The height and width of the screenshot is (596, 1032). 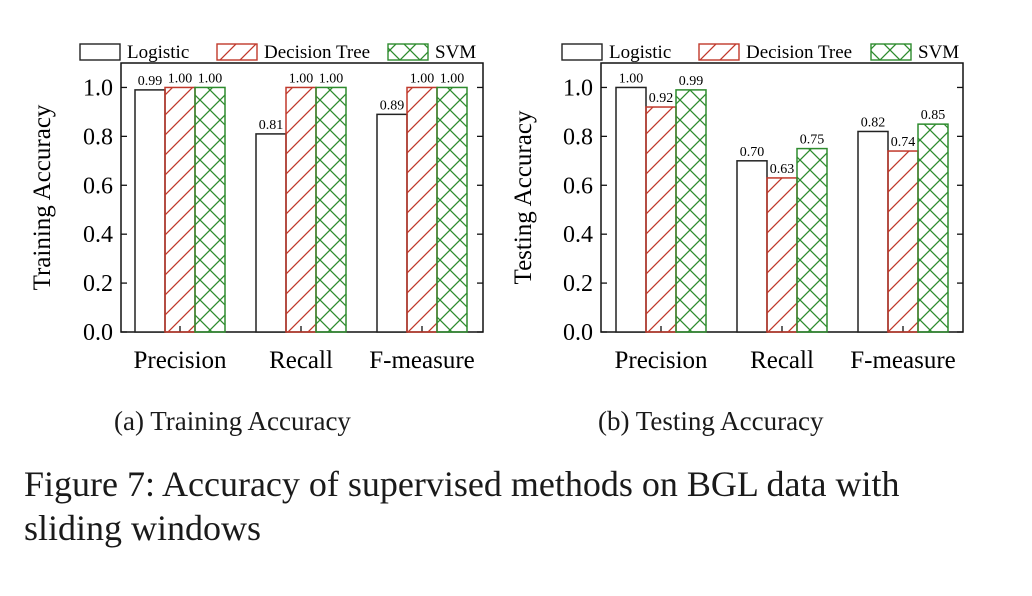 I want to click on subcaption-testing: (b) Testing Accuracy, so click(x=711, y=421).